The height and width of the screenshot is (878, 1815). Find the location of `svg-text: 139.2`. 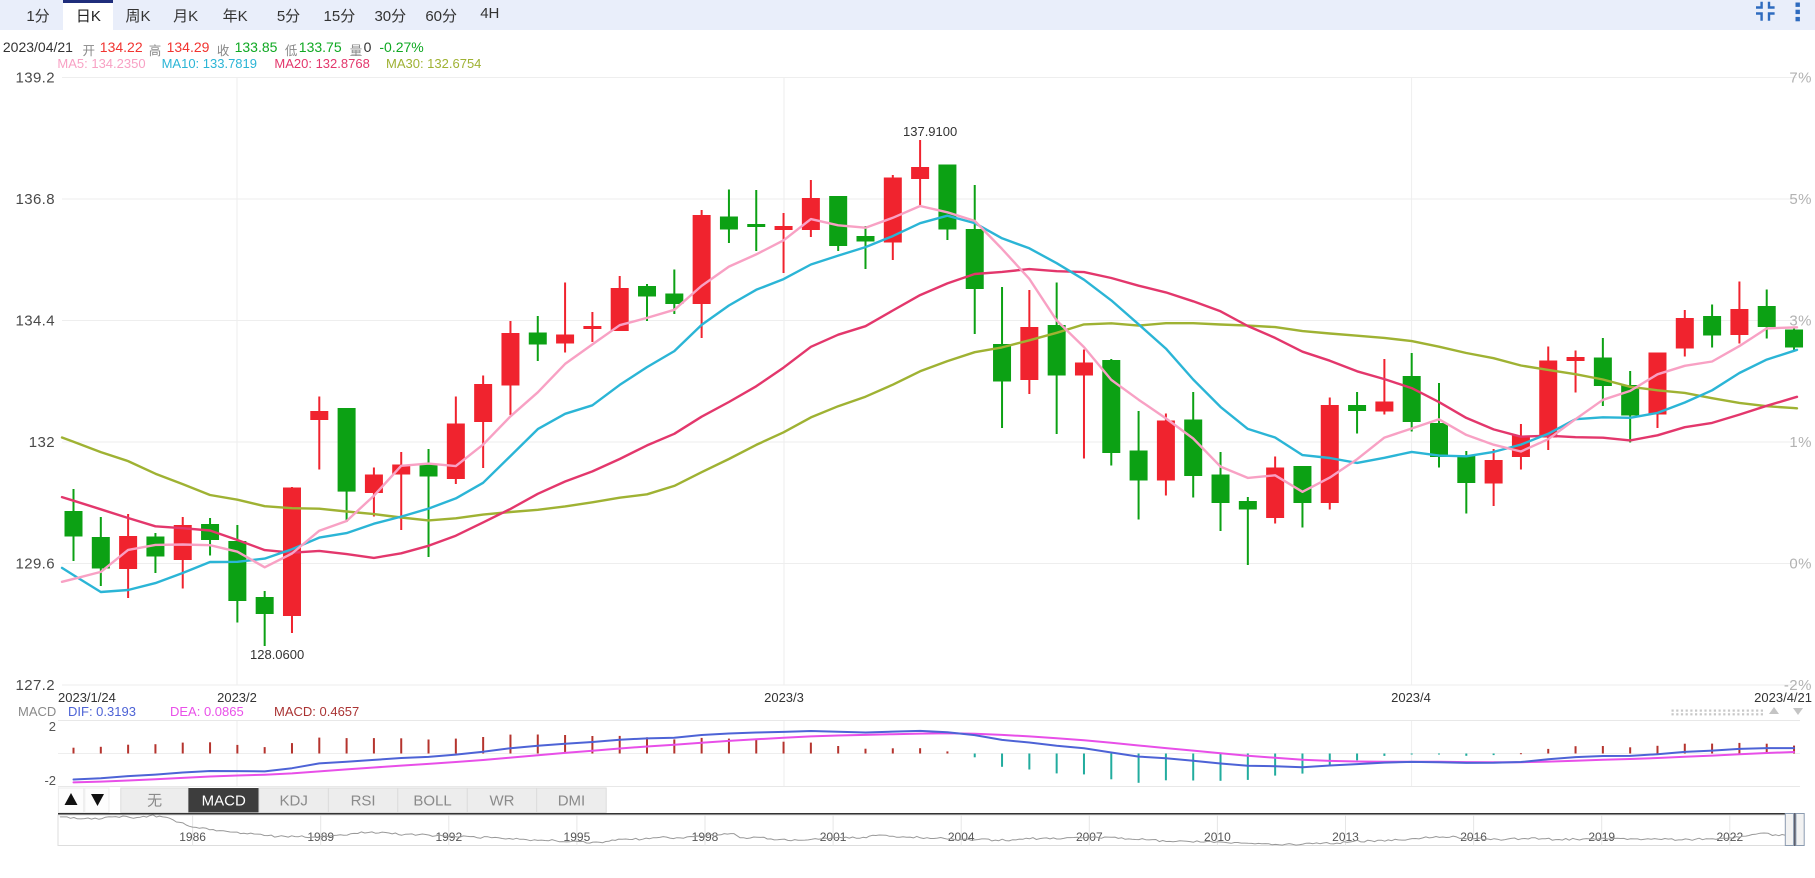

svg-text: 139.2 is located at coordinates (35, 78).